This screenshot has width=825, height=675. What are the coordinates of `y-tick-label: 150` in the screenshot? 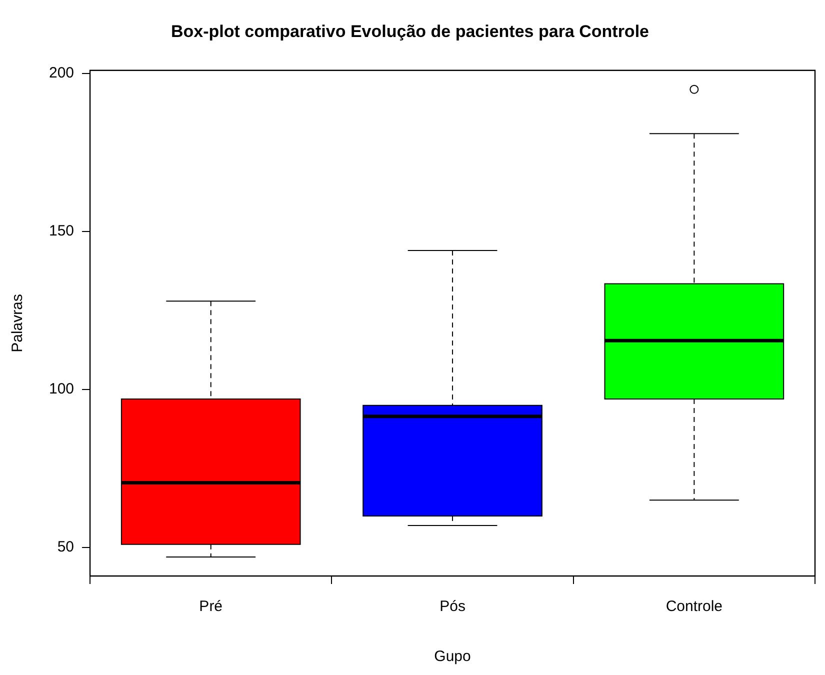 It's located at (61, 231).